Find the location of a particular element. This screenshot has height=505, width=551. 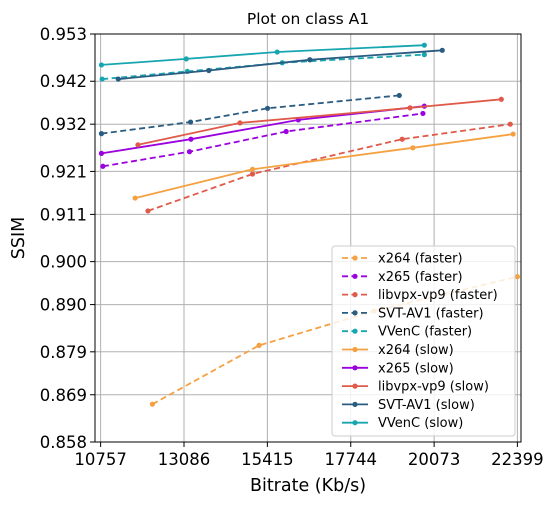

legend-item: x265 (faster) is located at coordinates (402, 277).